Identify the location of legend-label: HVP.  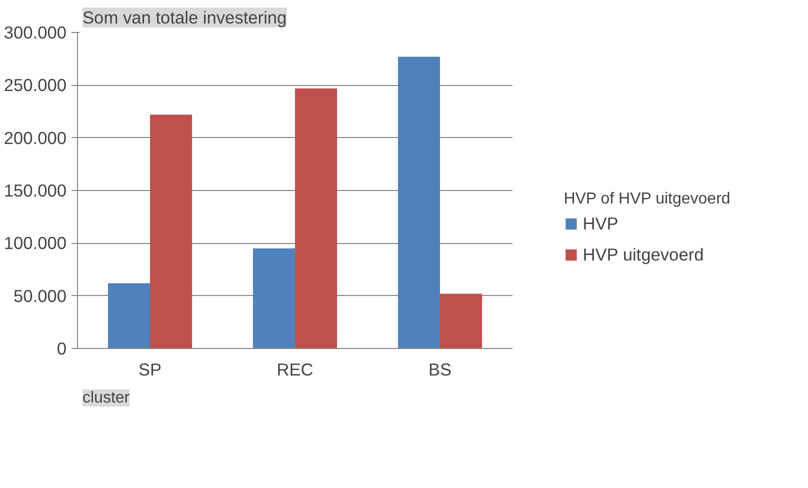
(600, 223).